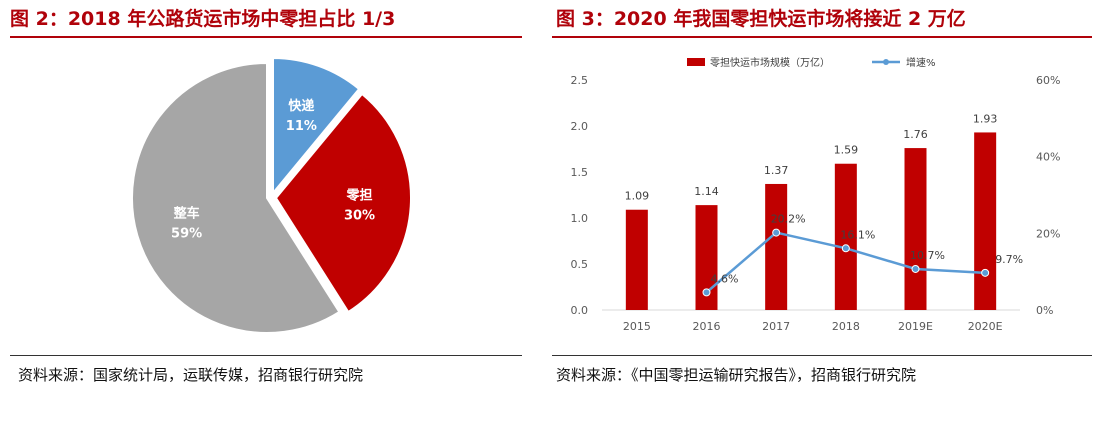 This screenshot has width=1100, height=423. I want to click on pie-value-0: 11%, so click(301, 126).